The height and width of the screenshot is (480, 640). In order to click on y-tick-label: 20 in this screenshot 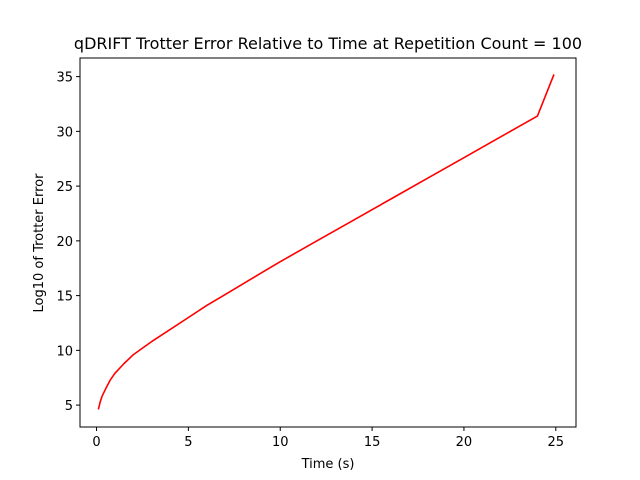, I will do `click(64, 242)`.